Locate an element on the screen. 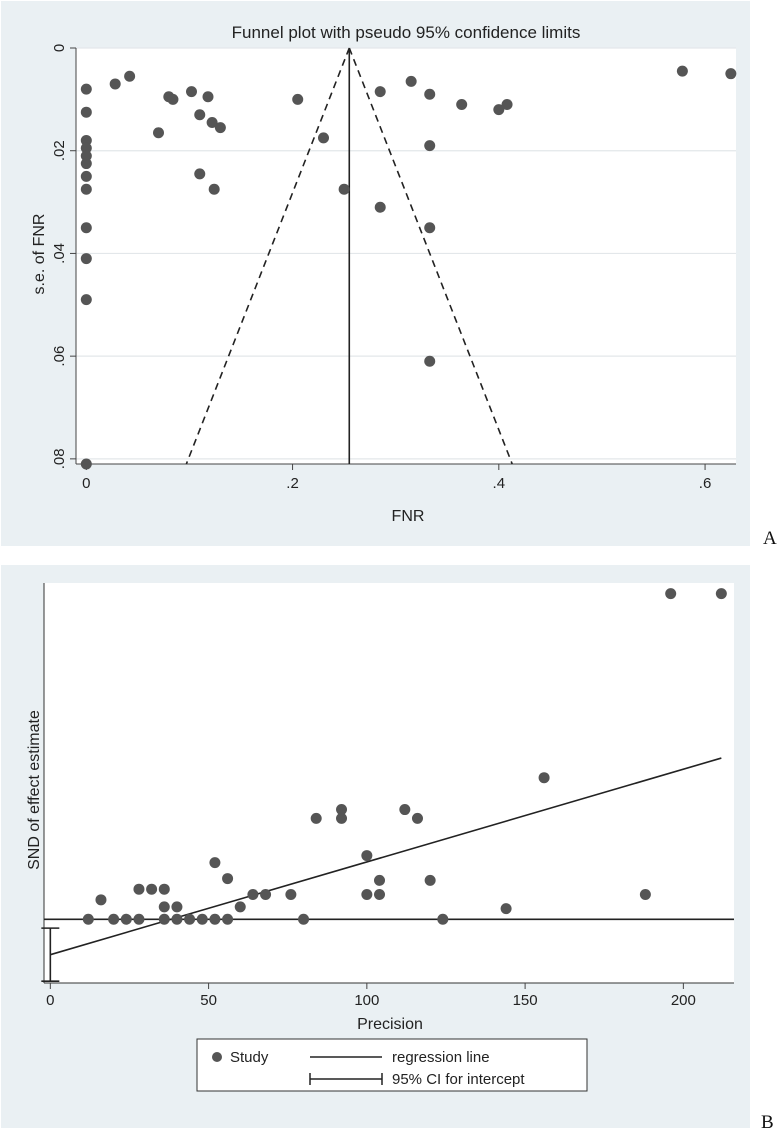  panel-a-ci-line-right is located at coordinates (430, 256).